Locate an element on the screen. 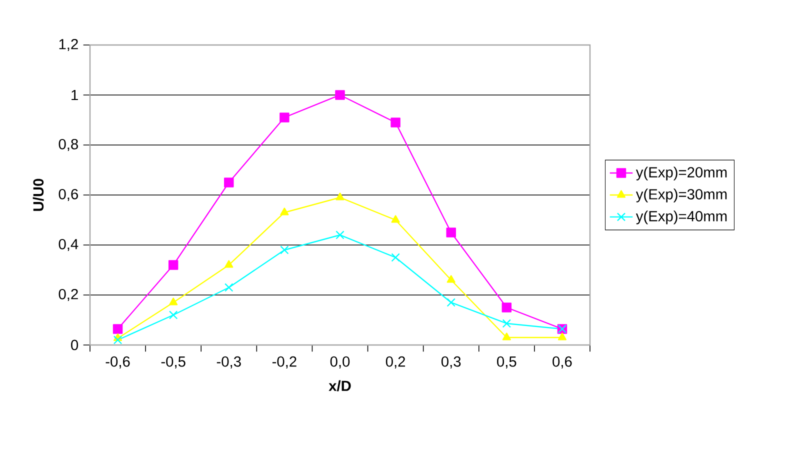  y-tick-label: 0 is located at coordinates (74, 345).